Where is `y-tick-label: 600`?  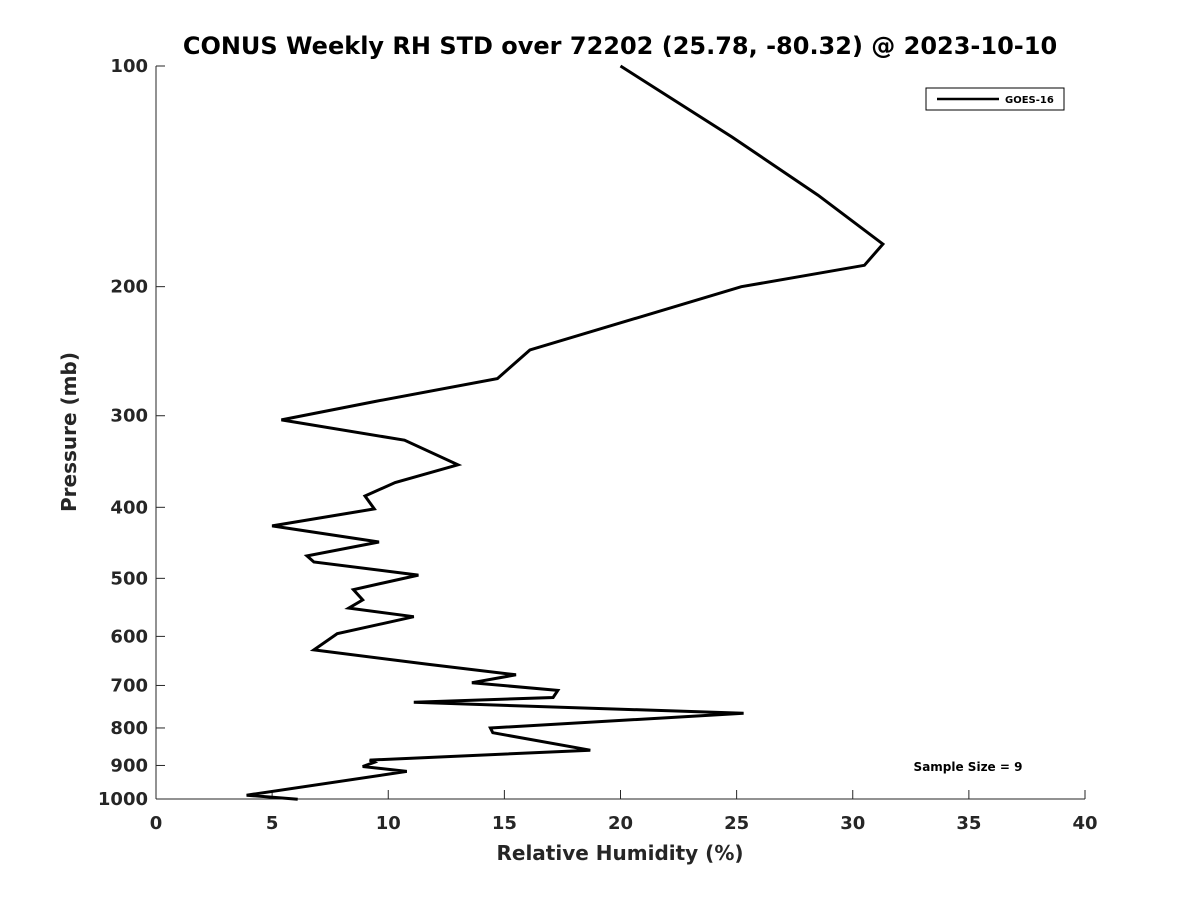 y-tick-label: 600 is located at coordinates (129, 636).